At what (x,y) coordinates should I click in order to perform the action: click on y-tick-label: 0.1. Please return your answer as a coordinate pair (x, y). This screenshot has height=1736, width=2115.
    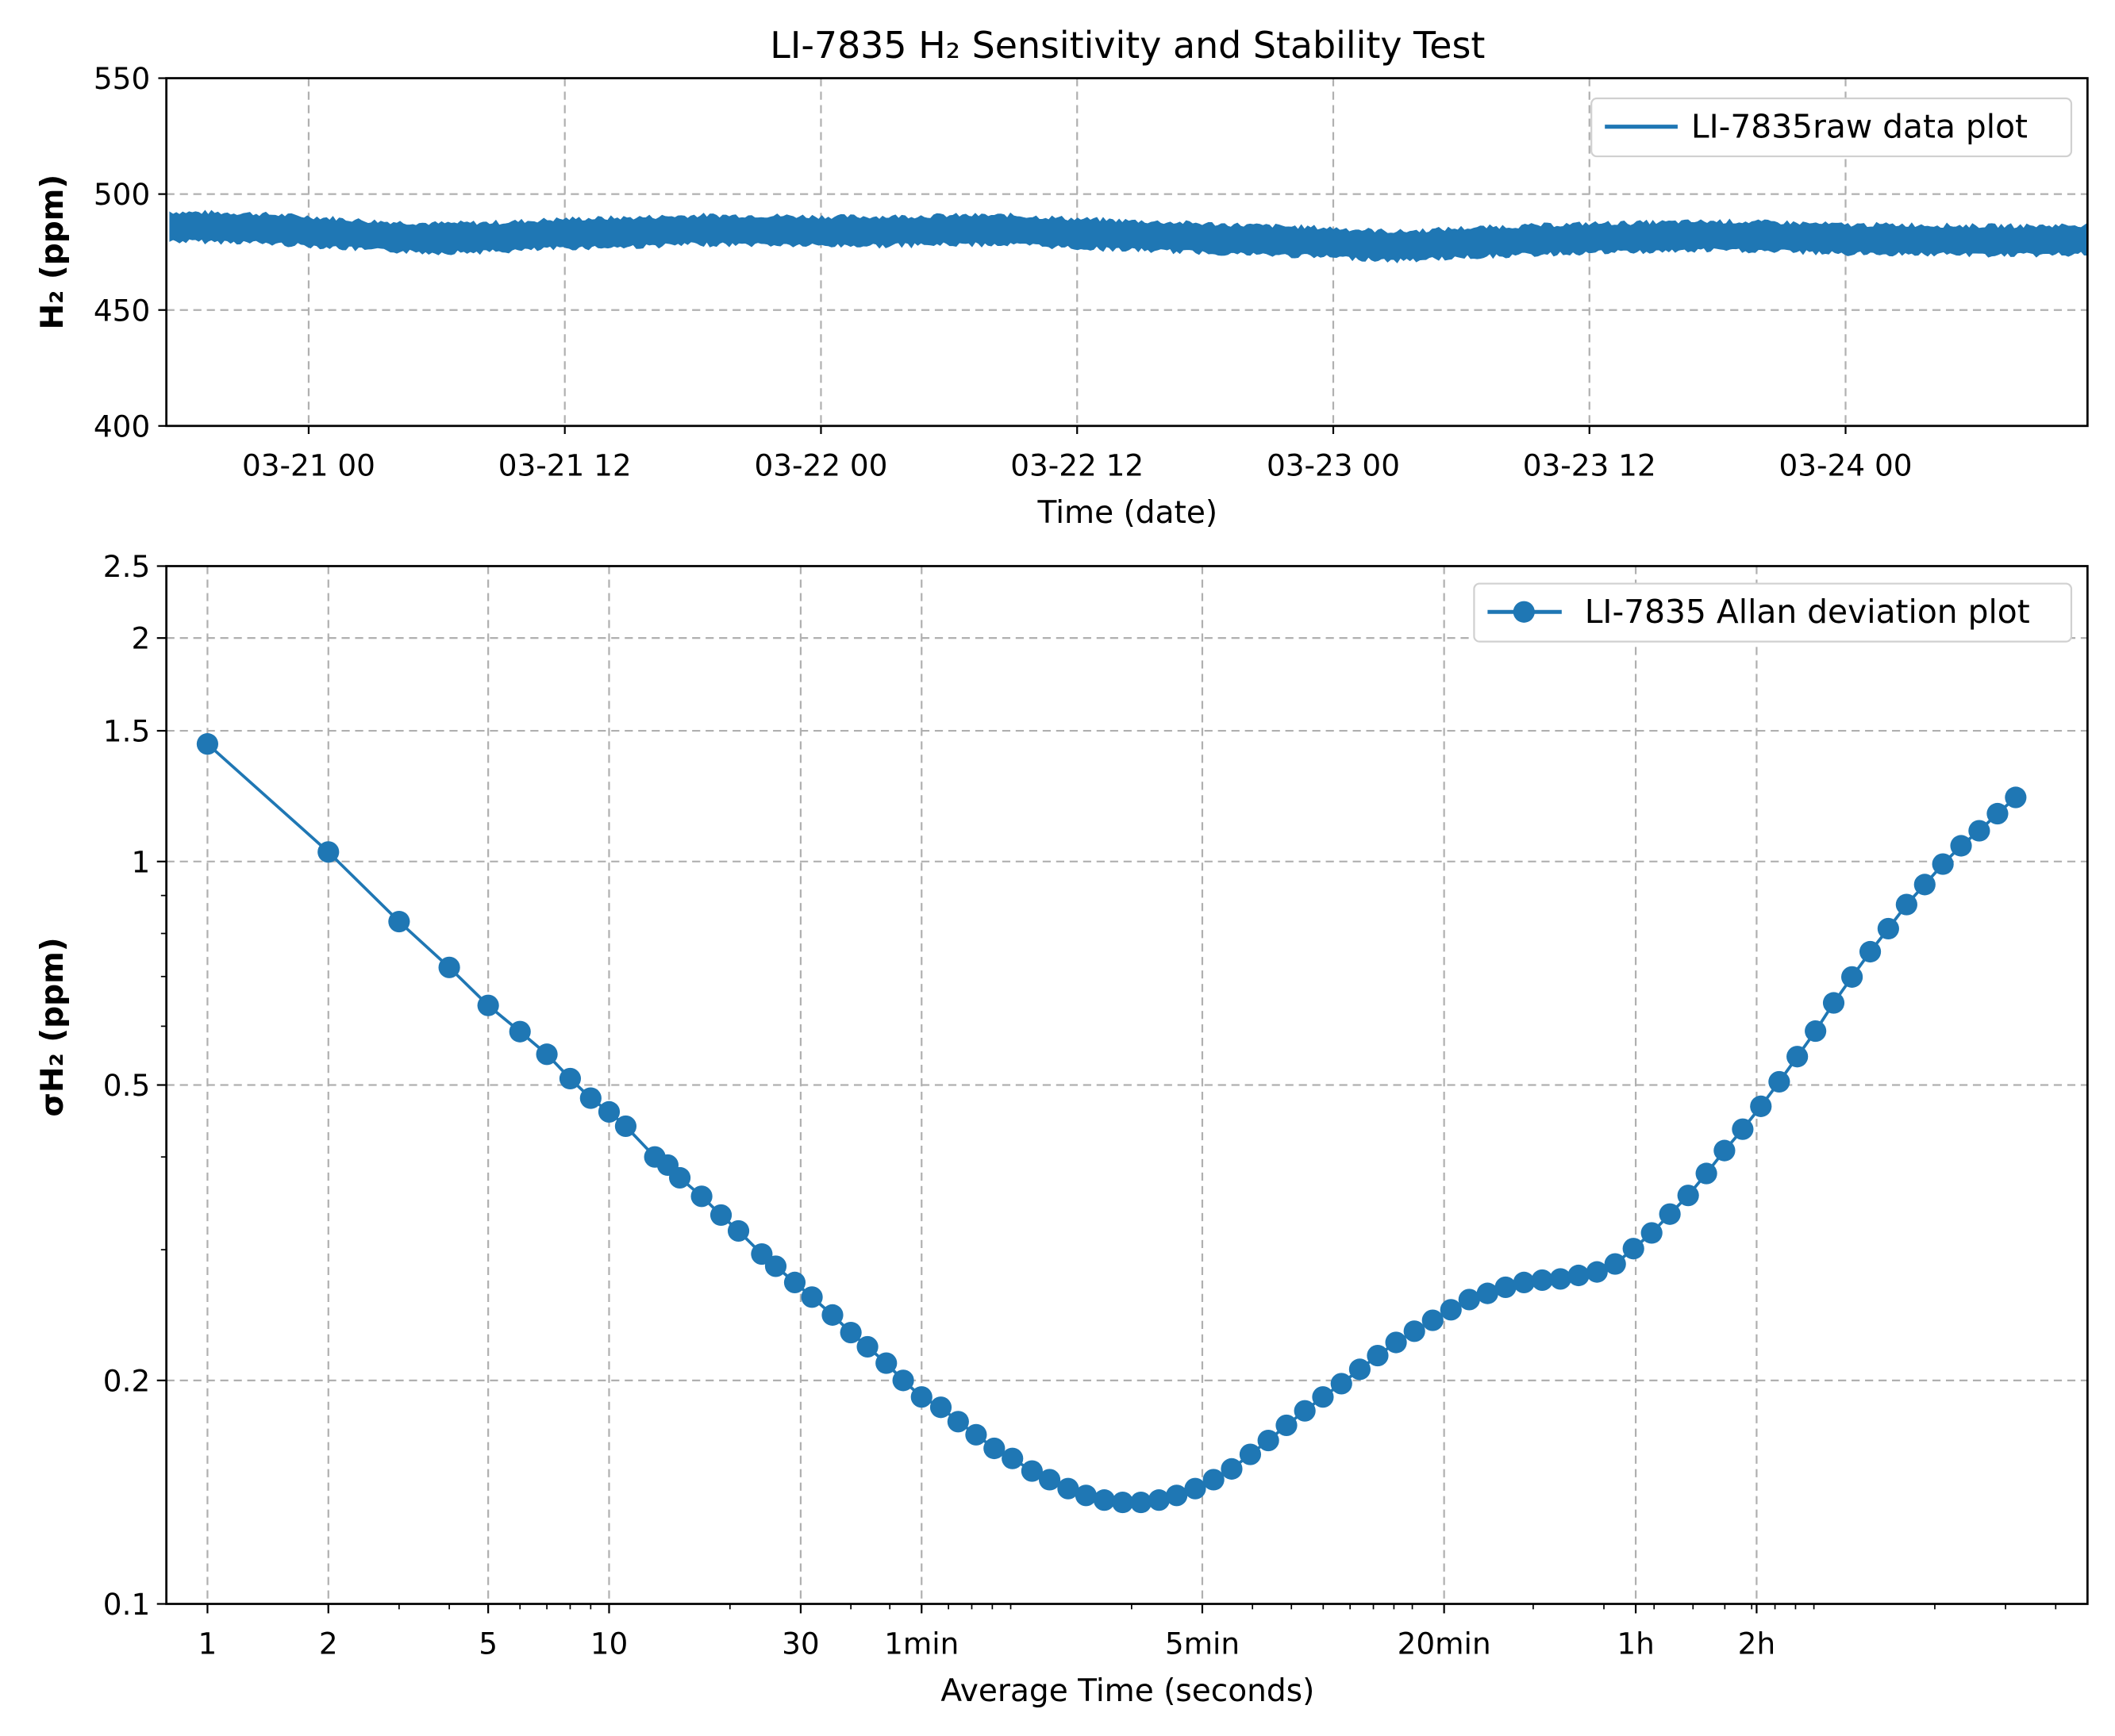
    Looking at the image, I should click on (126, 1604).